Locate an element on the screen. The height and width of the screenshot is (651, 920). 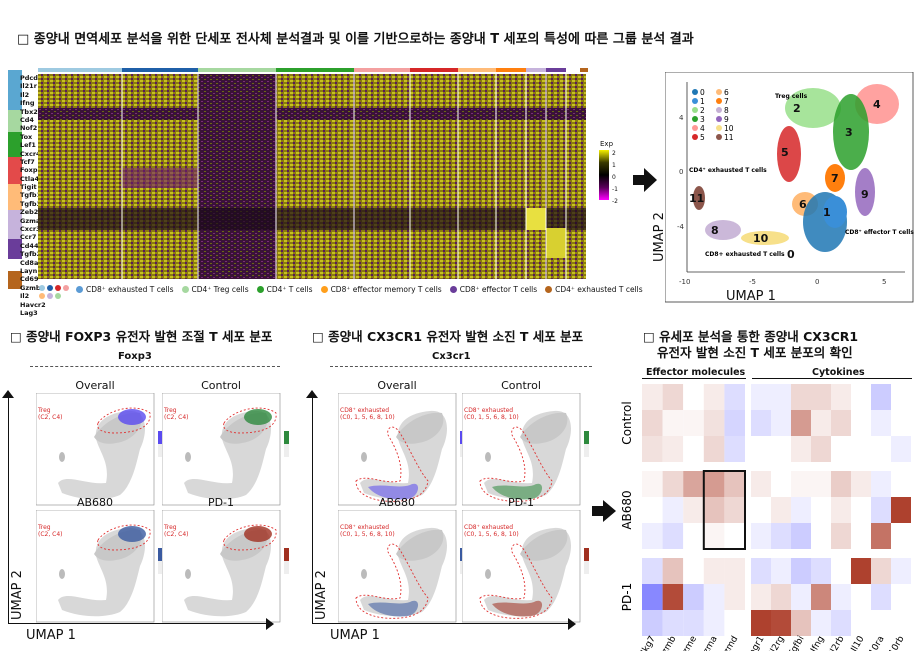
annot-cd8-exhausted: CD8+ exhausted T cells is located at coordinates (745, 254).